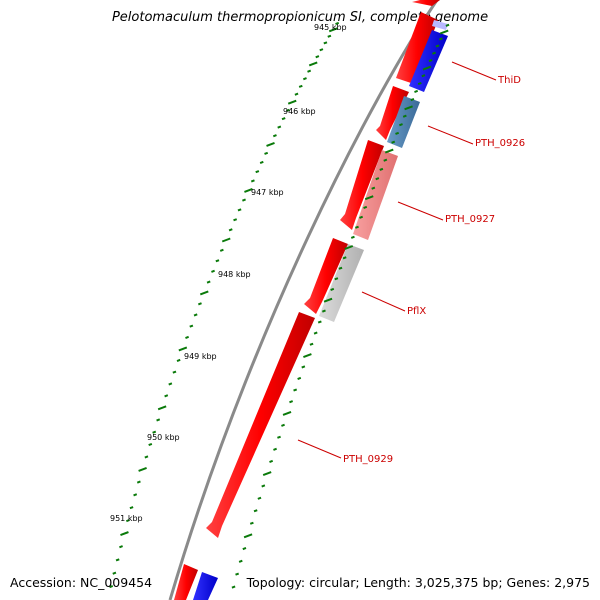 This screenshot has height=600, width=600. What do you see at coordinates (126, 518) in the screenshot?
I see `tick-label-951: 951 kbp` at bounding box center [126, 518].